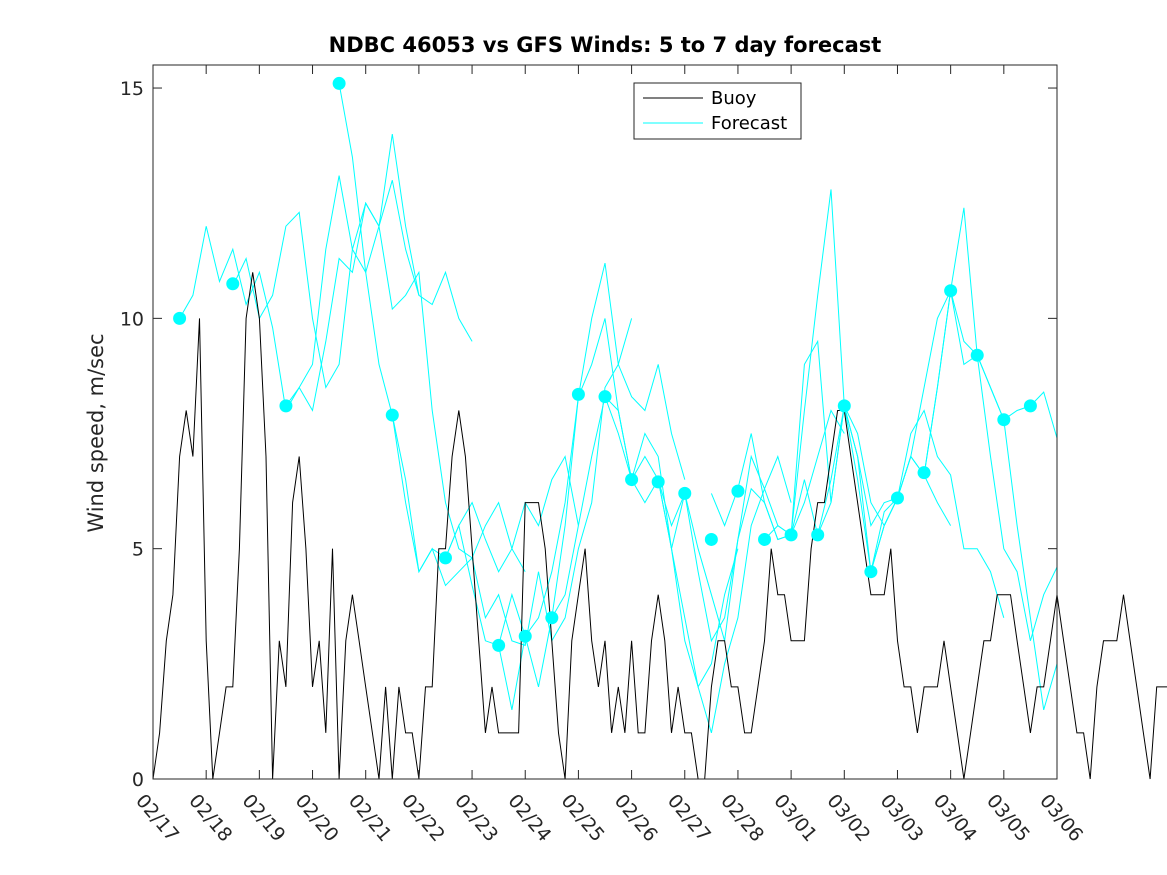 The height and width of the screenshot is (875, 1167). I want to click on legend-buoy-label: Buoy, so click(734, 98).